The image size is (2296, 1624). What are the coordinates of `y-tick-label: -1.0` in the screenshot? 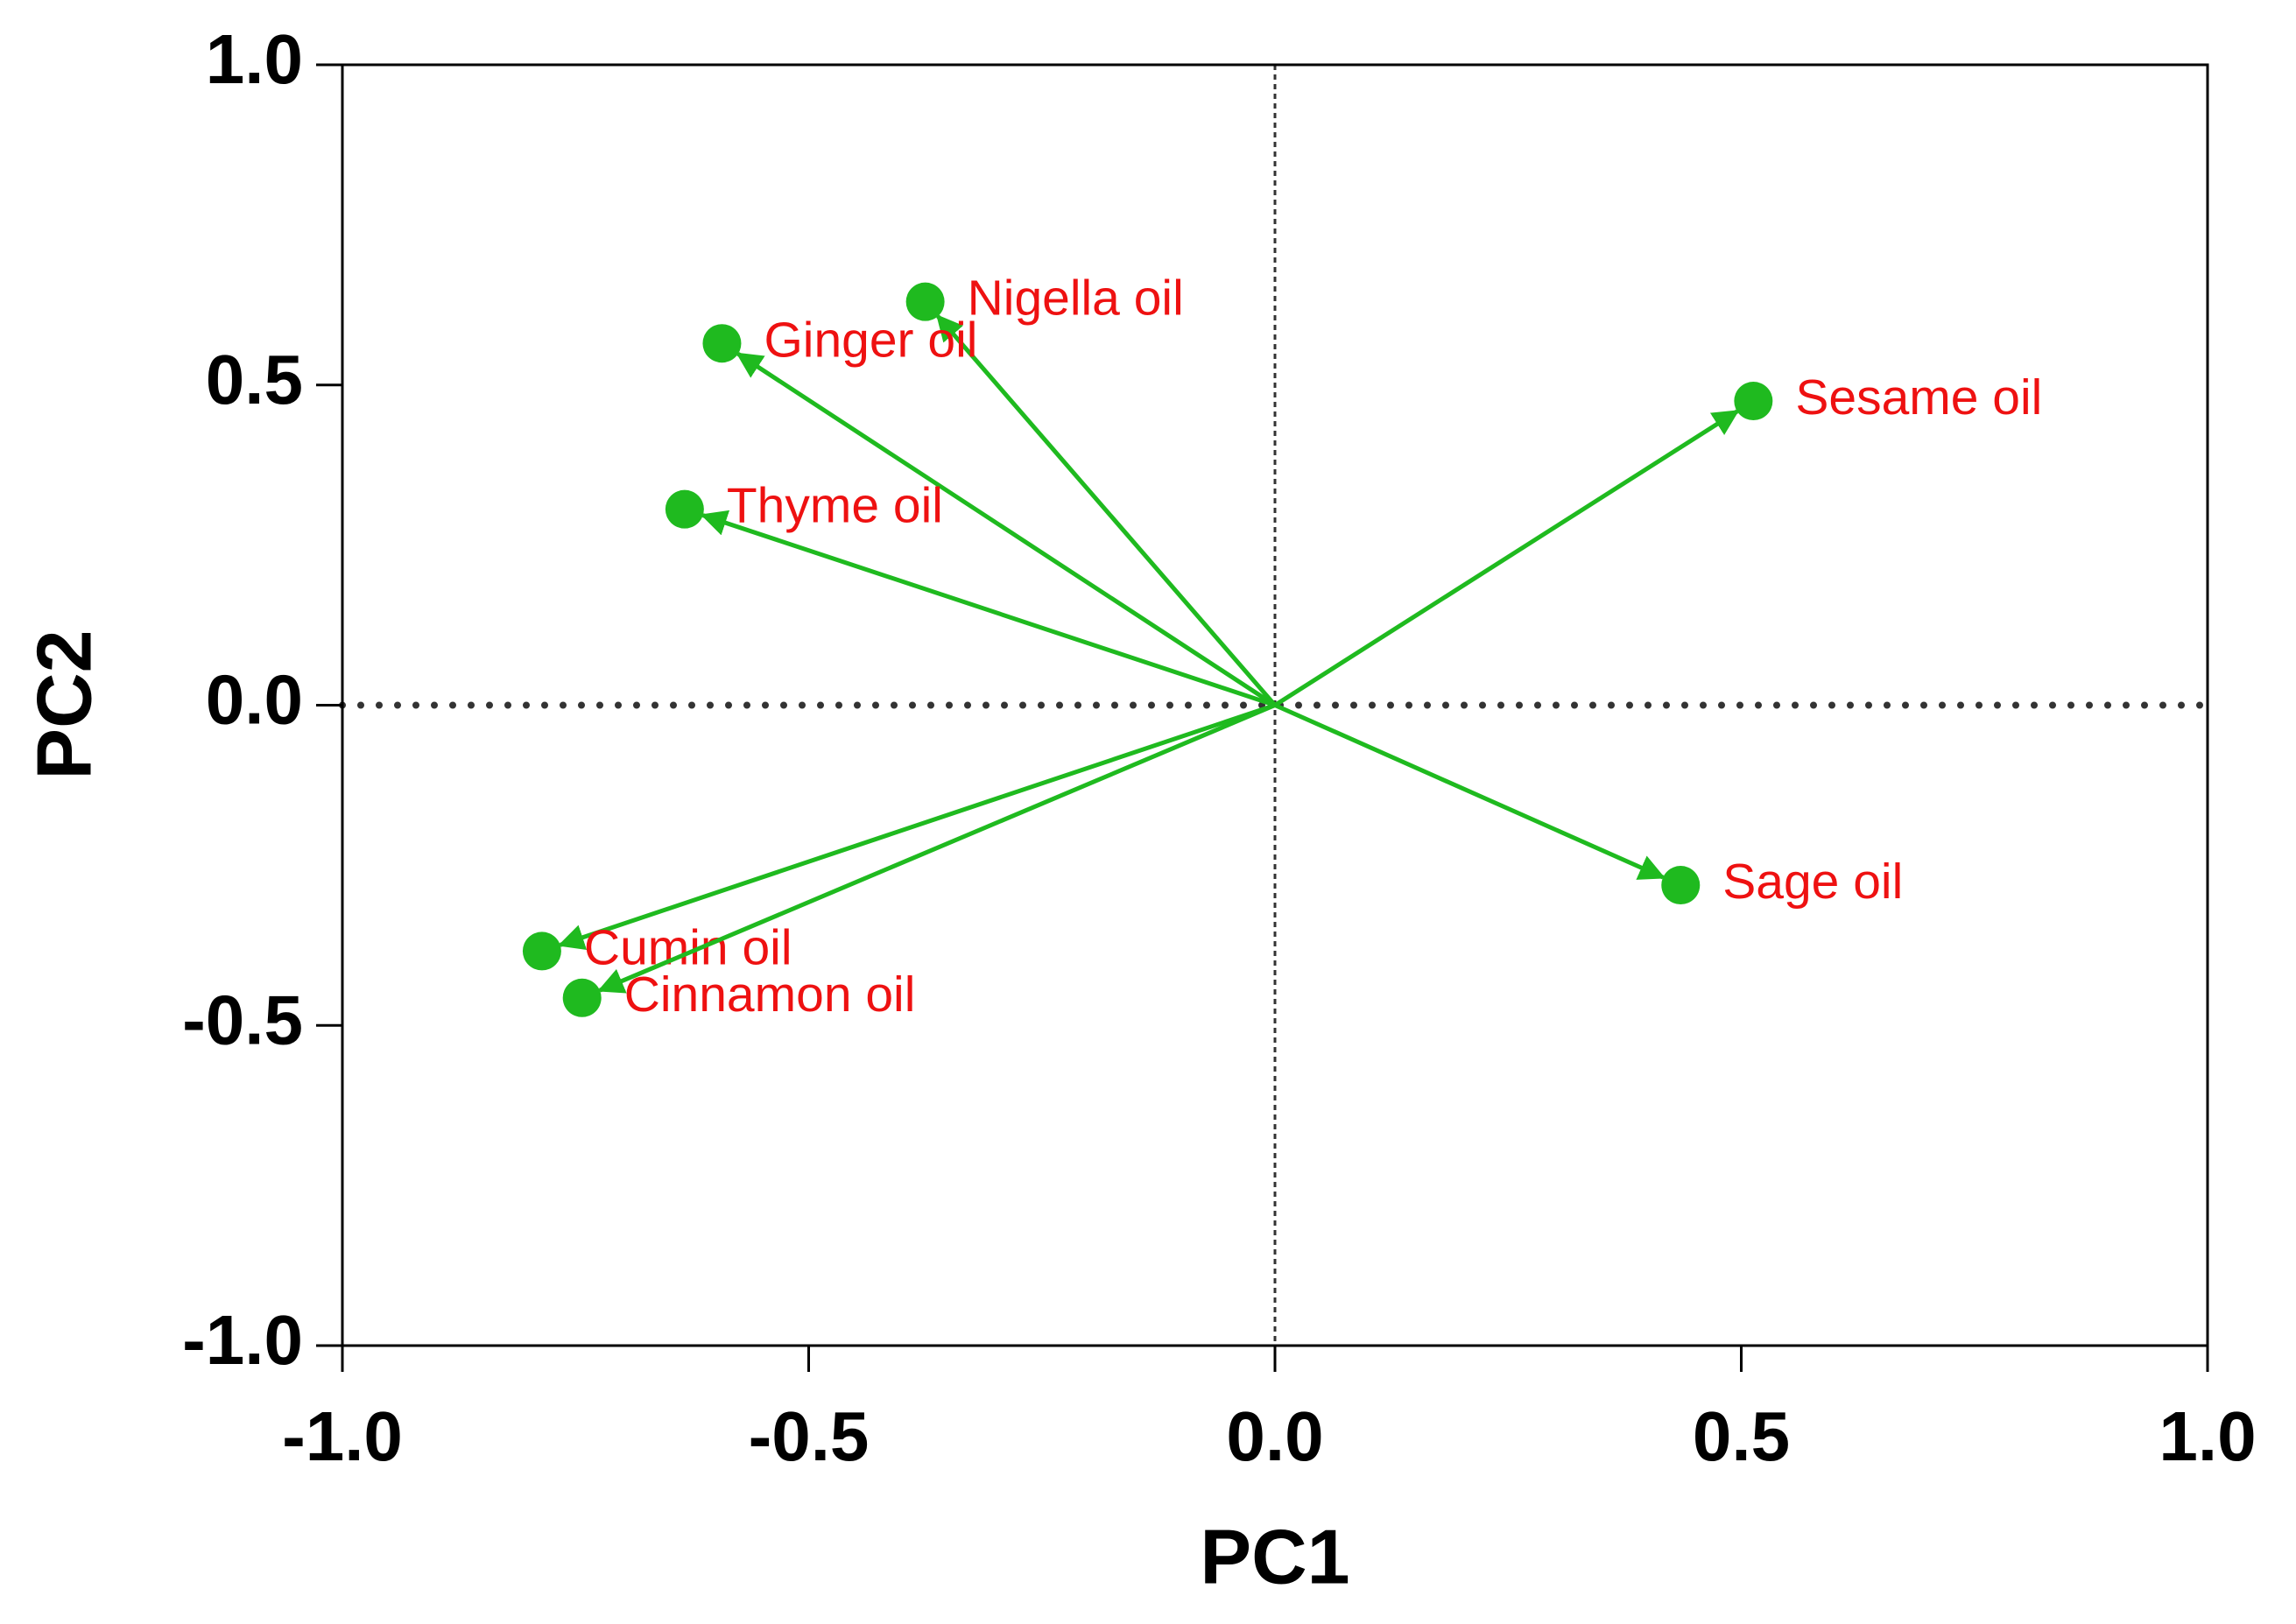 It's located at (242, 1340).